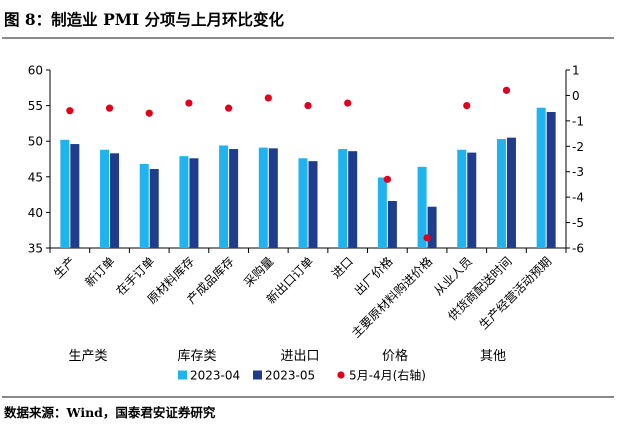 This screenshot has height=427, width=620. I want to click on legend-swatch-diff, so click(341, 375).